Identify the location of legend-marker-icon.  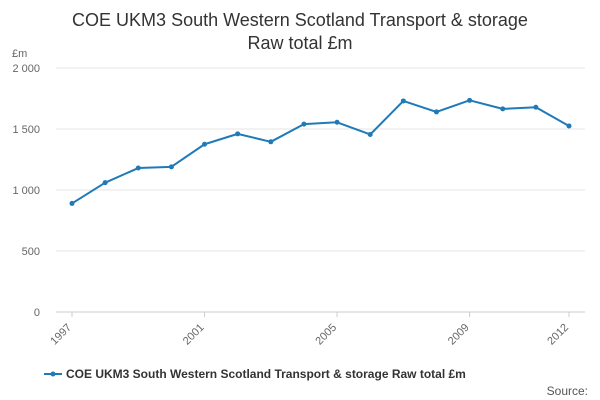
(53, 374).